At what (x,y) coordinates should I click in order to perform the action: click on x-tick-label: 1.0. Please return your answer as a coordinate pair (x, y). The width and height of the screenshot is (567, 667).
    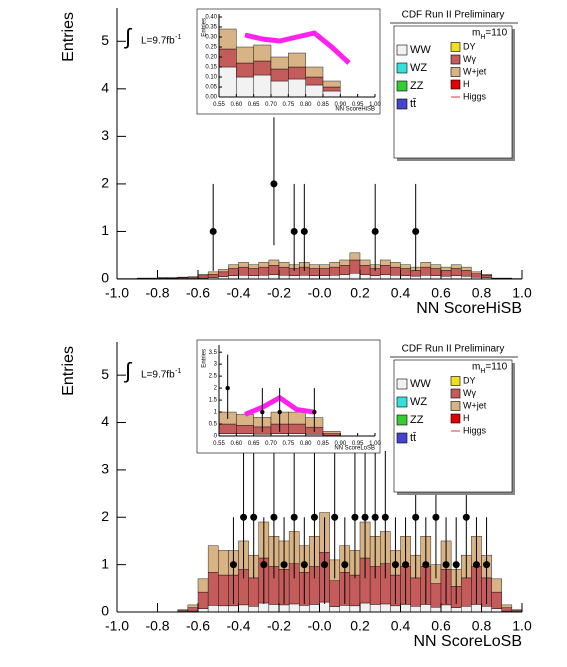
    Looking at the image, I should click on (522, 625).